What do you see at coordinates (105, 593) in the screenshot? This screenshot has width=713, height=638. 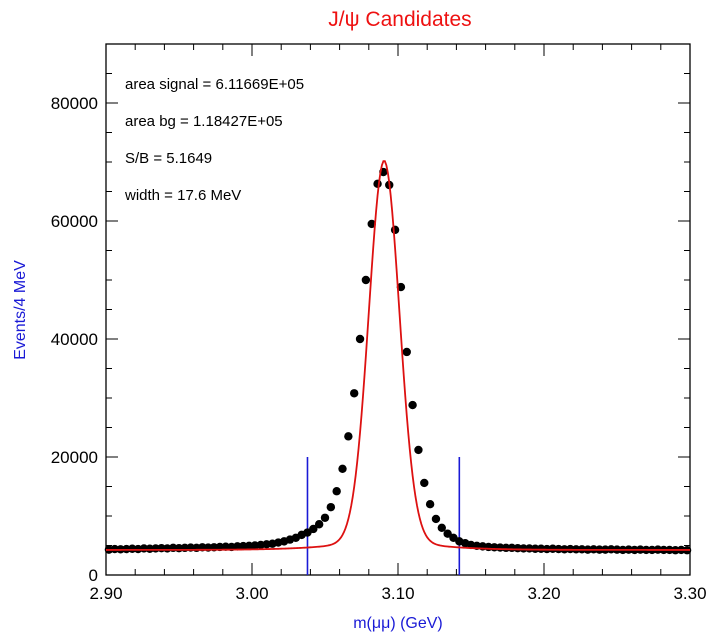 I see `x-tick-label: 2.90` at bounding box center [105, 593].